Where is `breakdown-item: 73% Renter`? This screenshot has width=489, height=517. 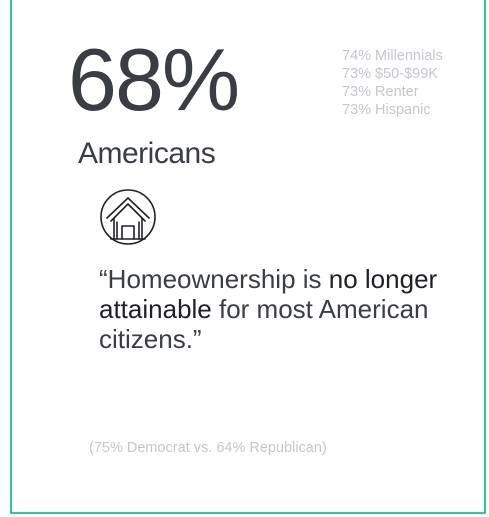 breakdown-item: 73% Renter is located at coordinates (380, 92).